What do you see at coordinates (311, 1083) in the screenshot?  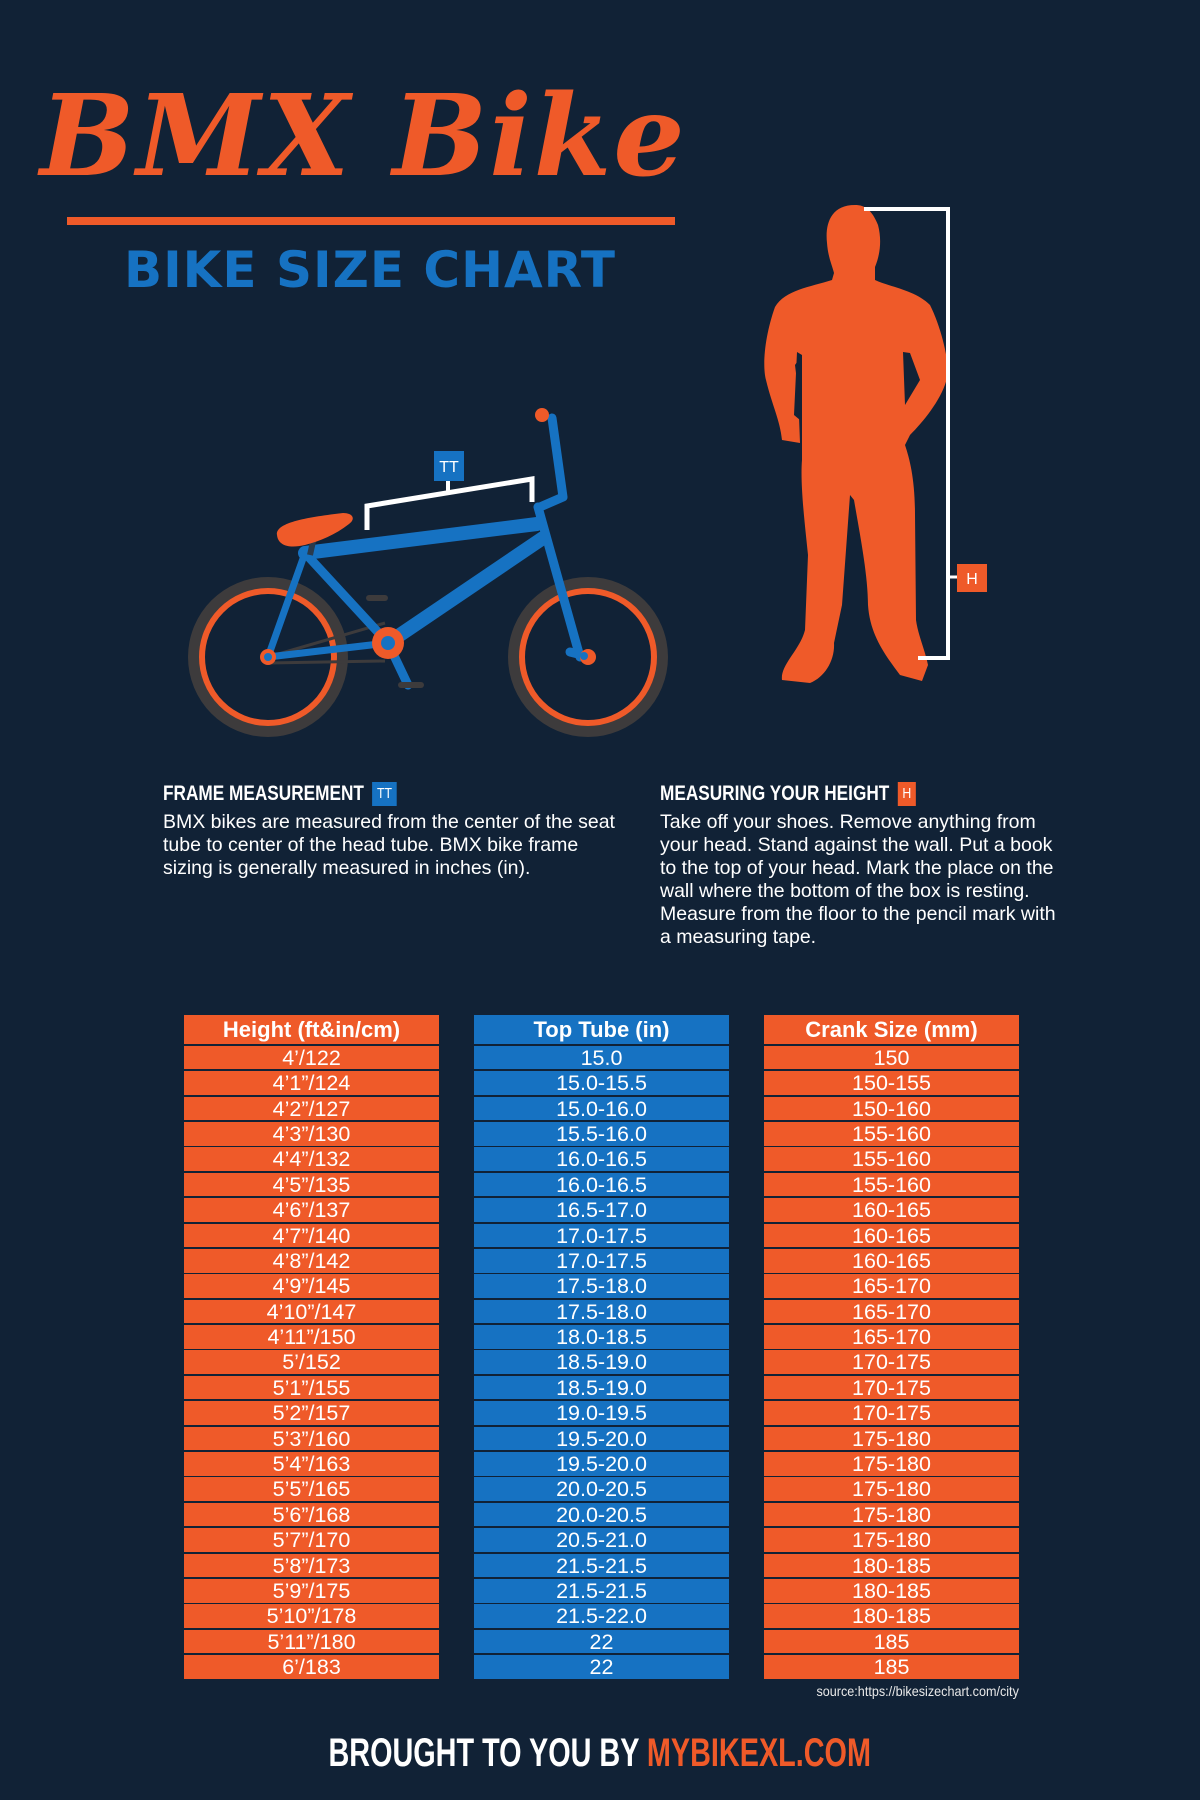 I see `table-cell: 4’1”/124` at bounding box center [311, 1083].